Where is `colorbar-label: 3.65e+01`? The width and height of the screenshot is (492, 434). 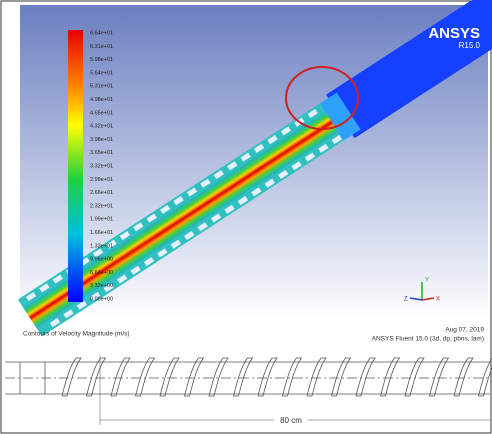
colorbar-label: 3.65e+01 is located at coordinates (101, 153).